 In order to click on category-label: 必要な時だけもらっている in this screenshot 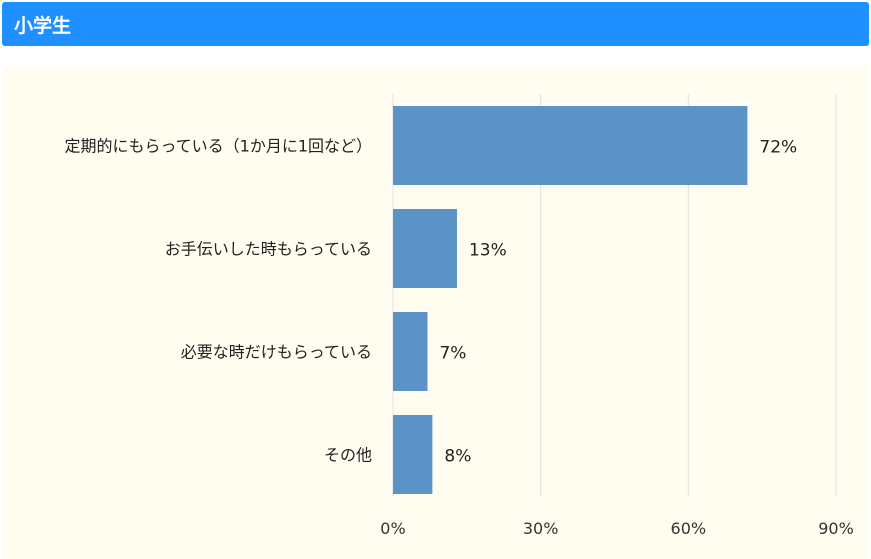, I will do `click(276, 352)`.